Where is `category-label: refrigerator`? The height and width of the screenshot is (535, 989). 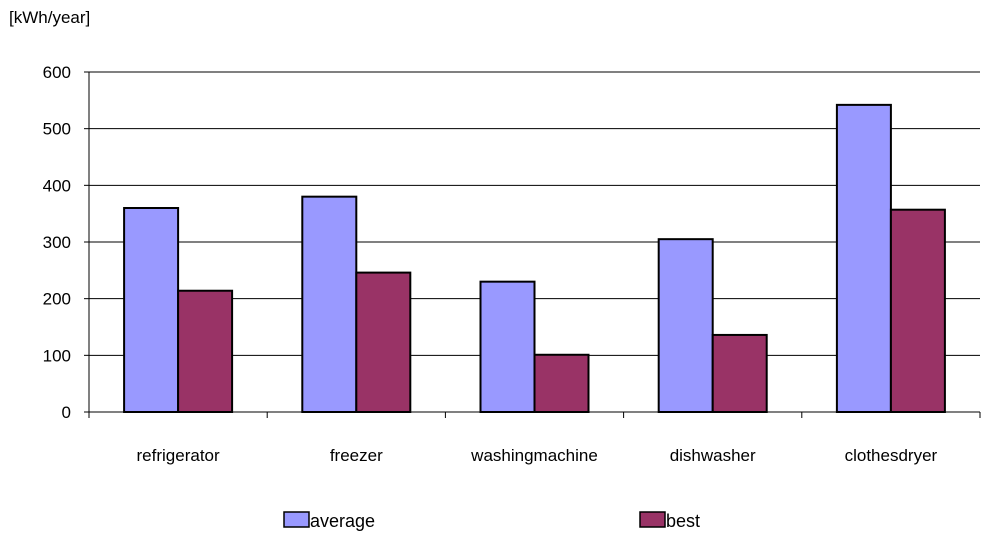 category-label: refrigerator is located at coordinates (178, 455).